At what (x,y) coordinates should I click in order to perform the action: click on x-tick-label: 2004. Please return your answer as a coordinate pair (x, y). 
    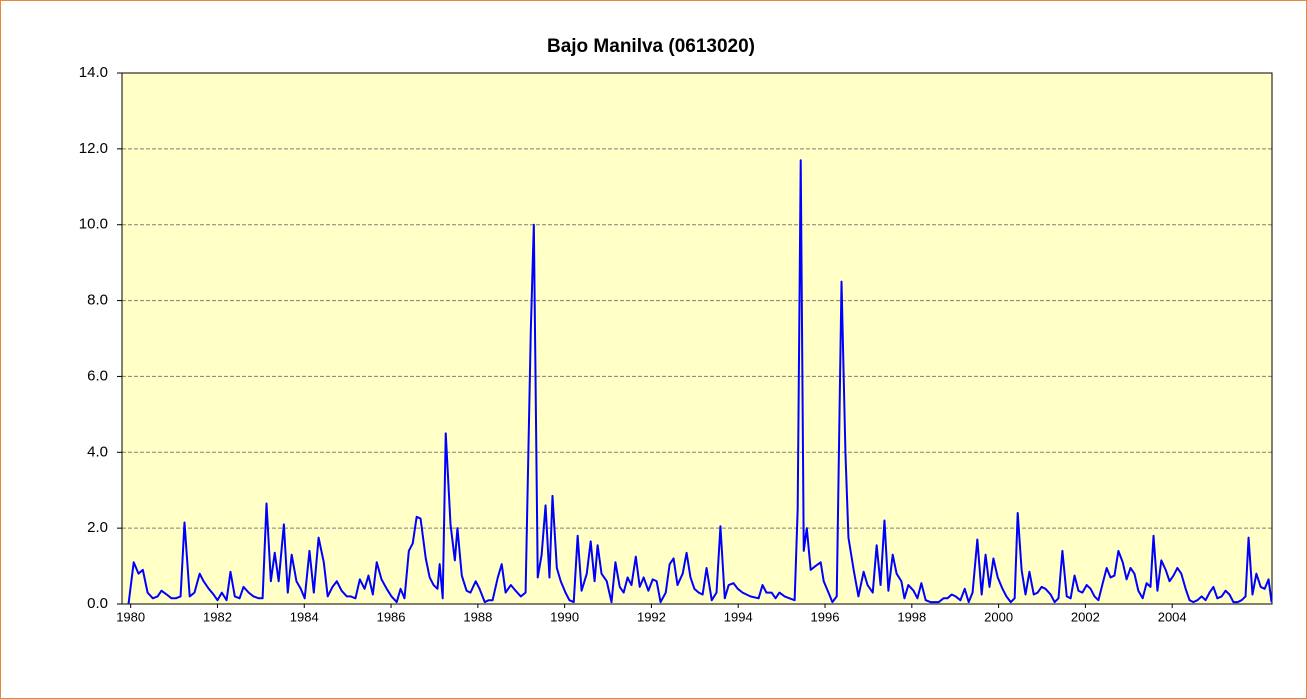
    Looking at the image, I should click on (1172, 616).